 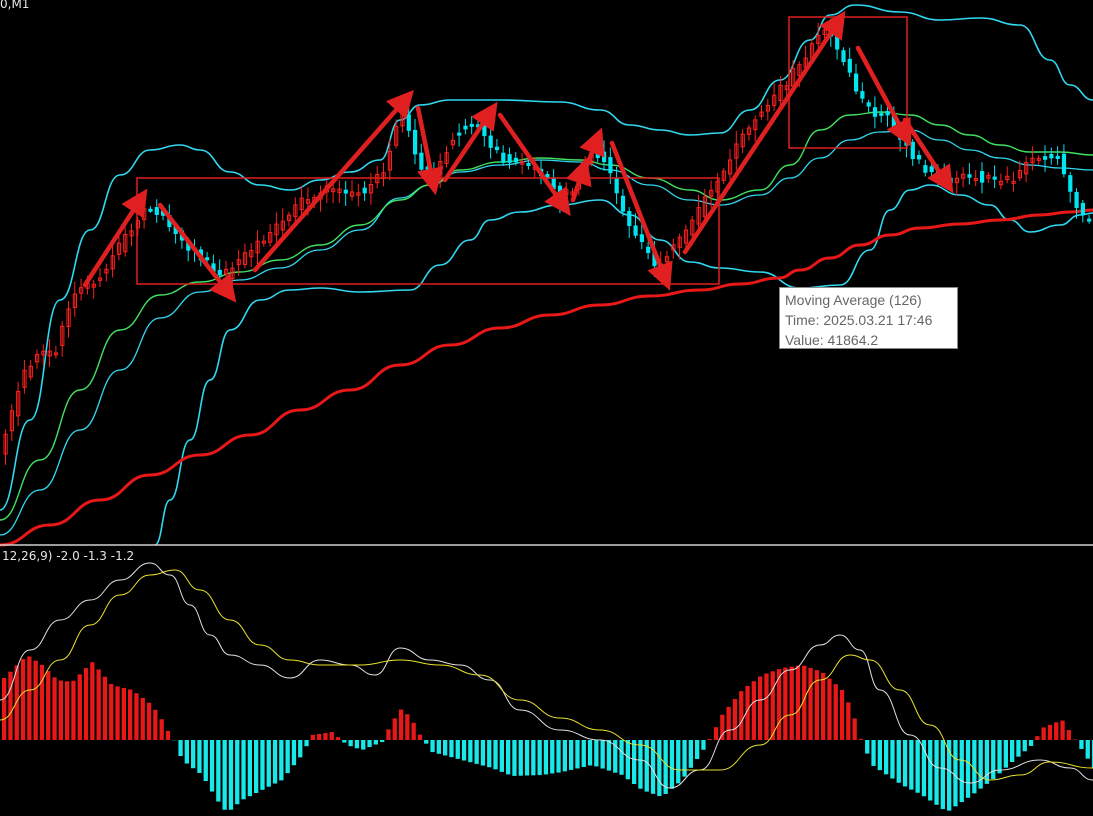 What do you see at coordinates (848, 82) in the screenshot?
I see `top-box` at bounding box center [848, 82].